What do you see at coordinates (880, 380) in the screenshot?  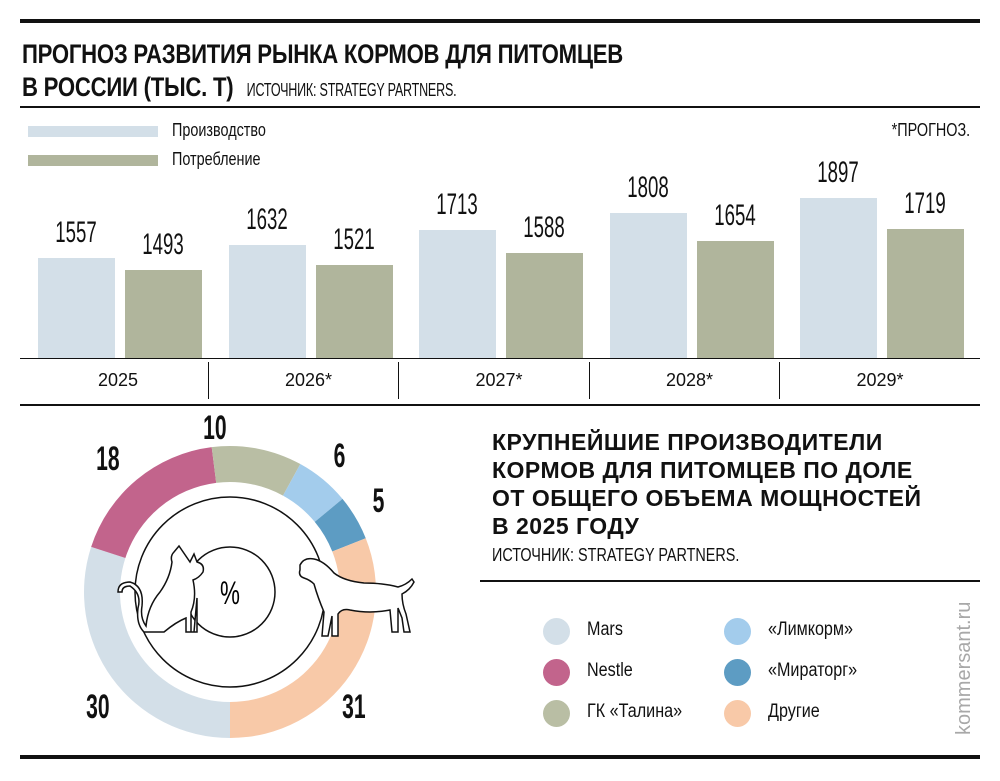 I see `year-label: 2029*` at bounding box center [880, 380].